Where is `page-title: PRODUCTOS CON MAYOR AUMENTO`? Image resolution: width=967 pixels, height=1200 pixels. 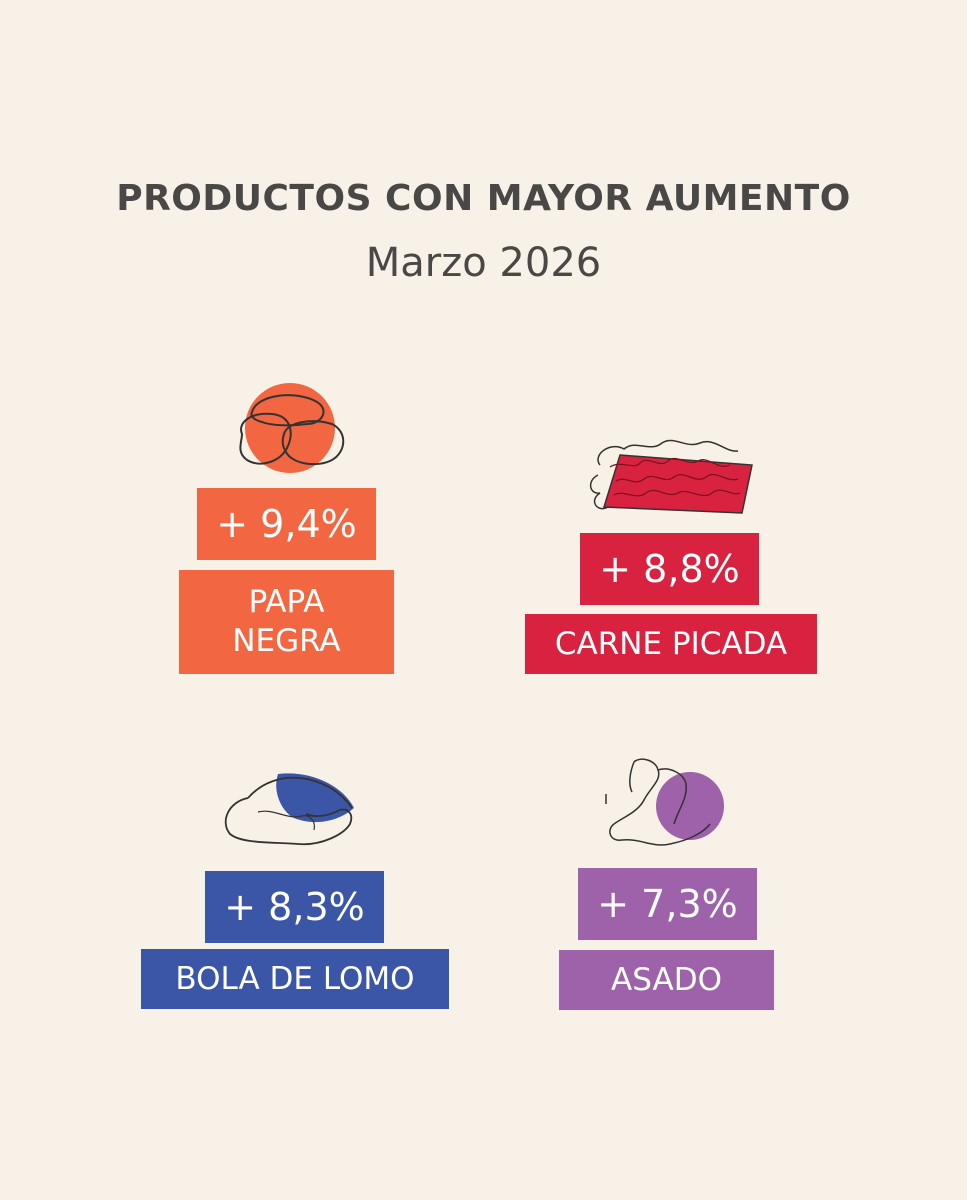 page-title: PRODUCTOS CON MAYOR AUMENTO is located at coordinates (483, 198).